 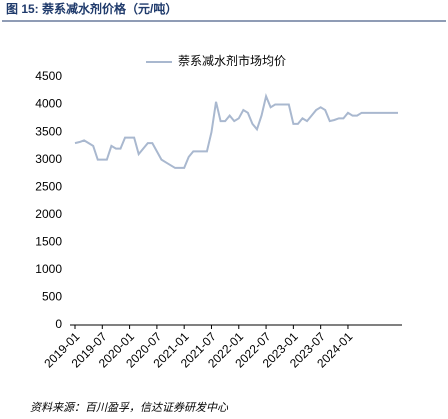 What do you see at coordinates (58, 324) in the screenshot?
I see `y-tick-label: 0` at bounding box center [58, 324].